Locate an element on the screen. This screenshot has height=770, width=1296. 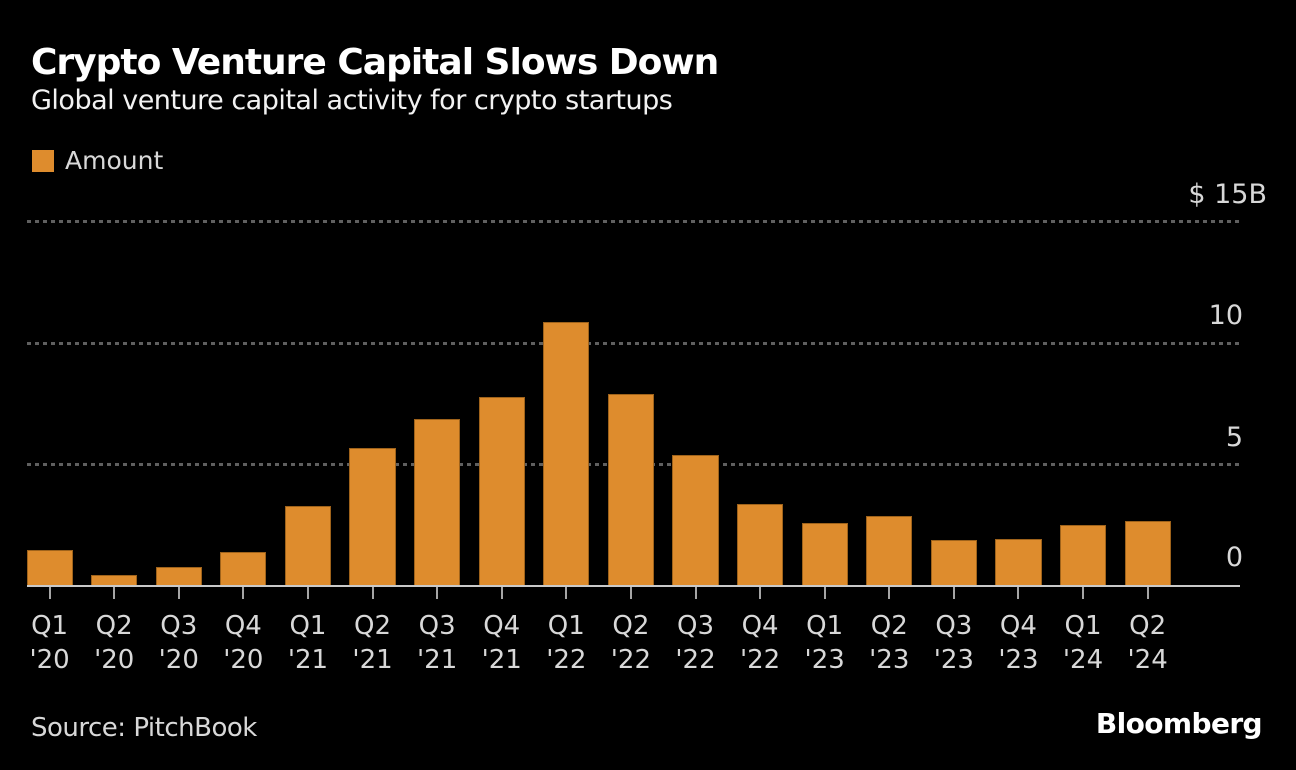
x-axis-label-q4-21: Q4'21 is located at coordinates (501, 643).